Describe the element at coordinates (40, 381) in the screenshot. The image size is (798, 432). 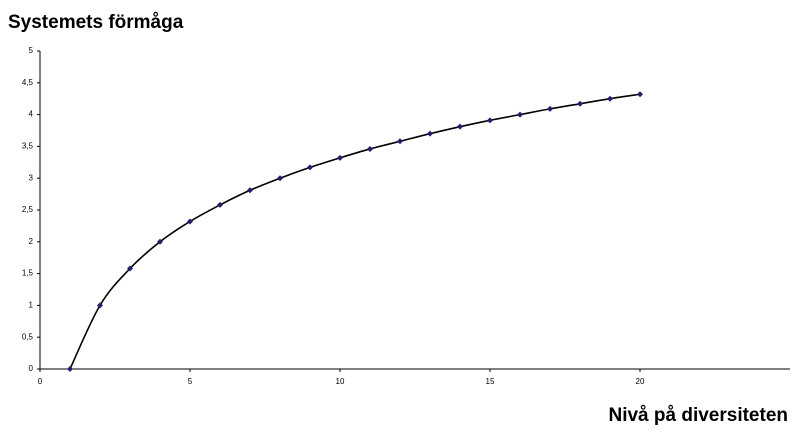
I see `x-tick-label: 0` at that location.